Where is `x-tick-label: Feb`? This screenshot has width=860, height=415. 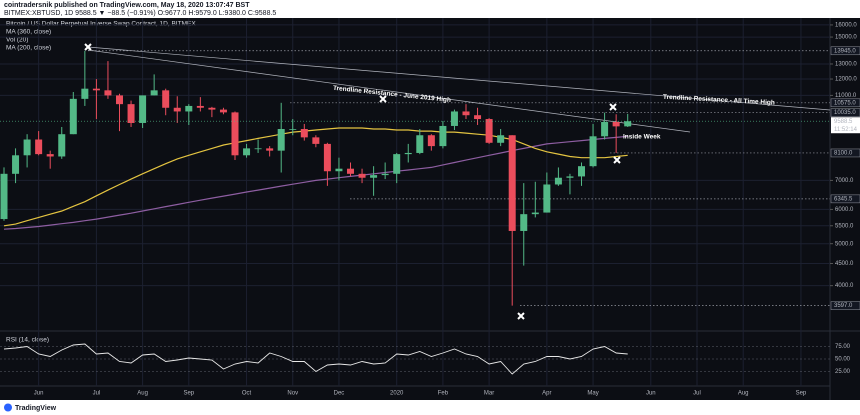
x-tick-label: Feb is located at coordinates (443, 394).